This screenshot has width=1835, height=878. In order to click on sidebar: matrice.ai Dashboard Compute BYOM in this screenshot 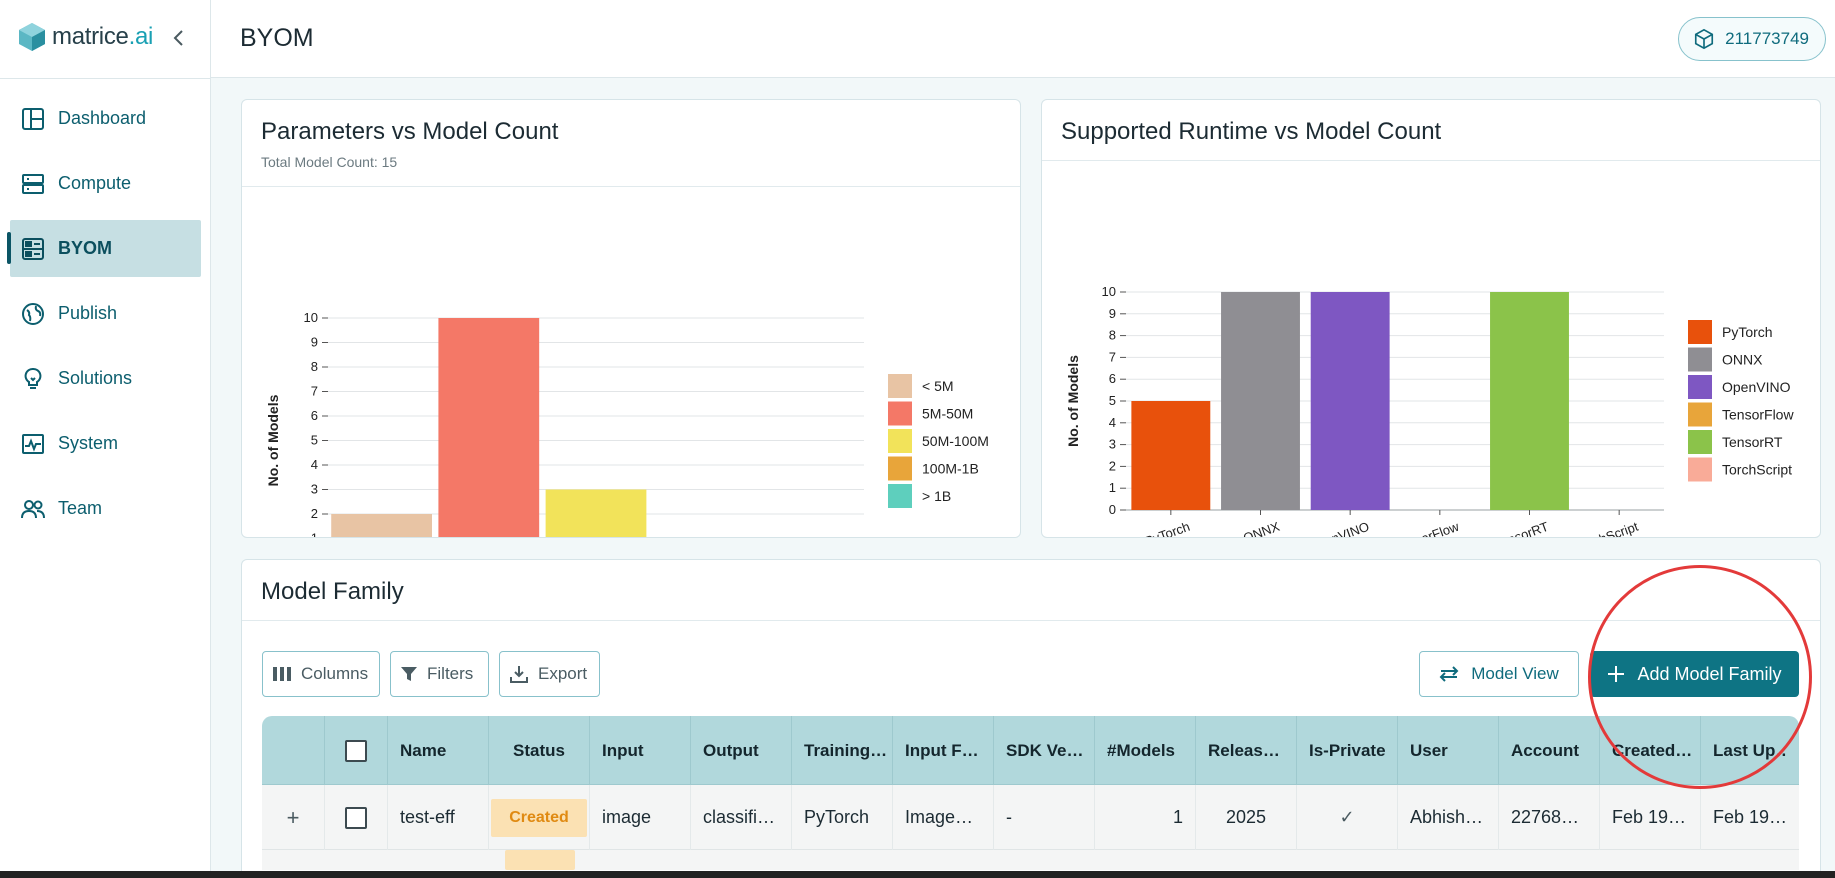, I will do `click(105, 439)`.